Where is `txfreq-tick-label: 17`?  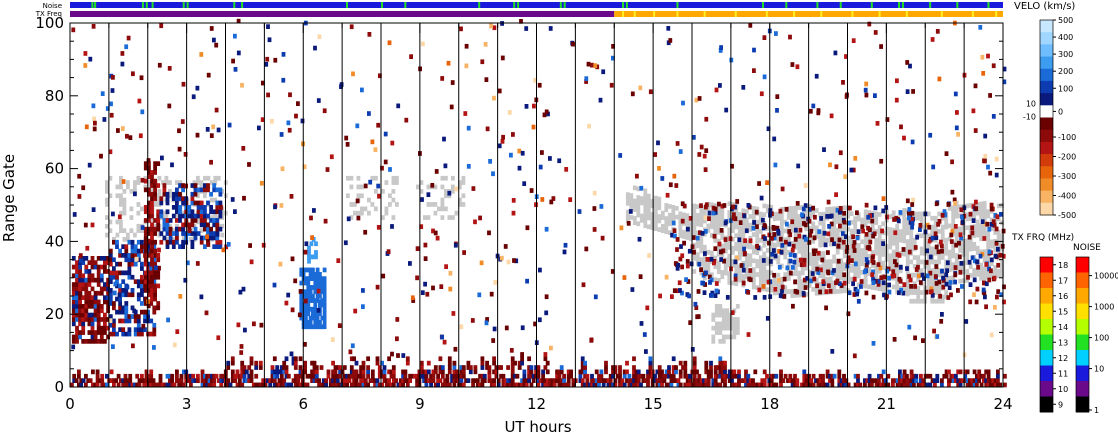 txfreq-tick-label: 17 is located at coordinates (1063, 280).